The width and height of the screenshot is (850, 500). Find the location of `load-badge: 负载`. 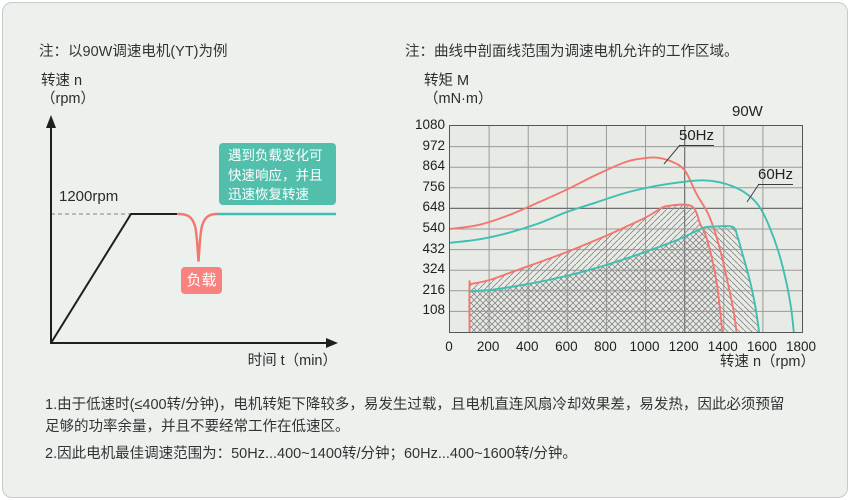

load-badge: 负载 is located at coordinates (201, 280).